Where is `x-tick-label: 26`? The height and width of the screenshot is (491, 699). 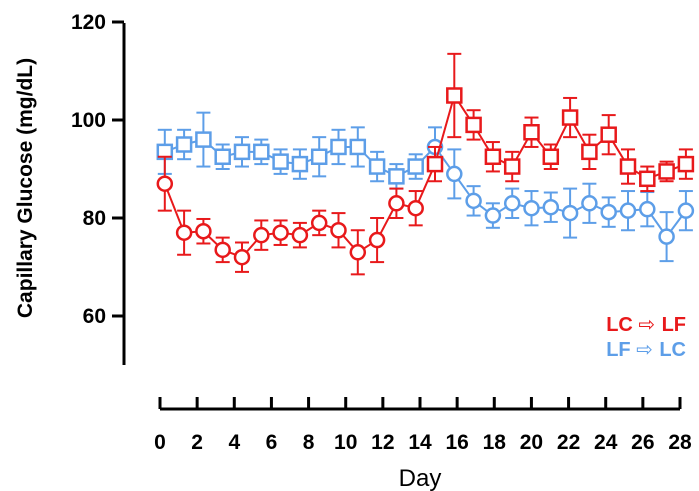
x-tick-label: 26 is located at coordinates (642, 442).